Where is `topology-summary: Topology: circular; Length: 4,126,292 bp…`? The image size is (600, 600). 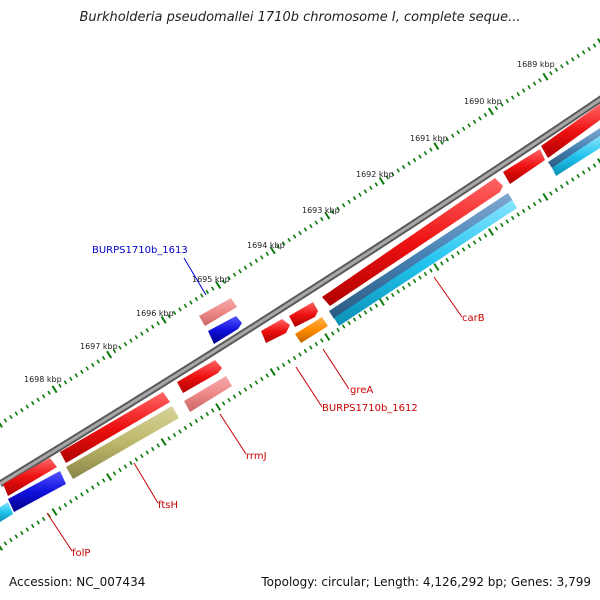 topology-summary: Topology: circular; Length: 4,126,292 bp… is located at coordinates (426, 582).